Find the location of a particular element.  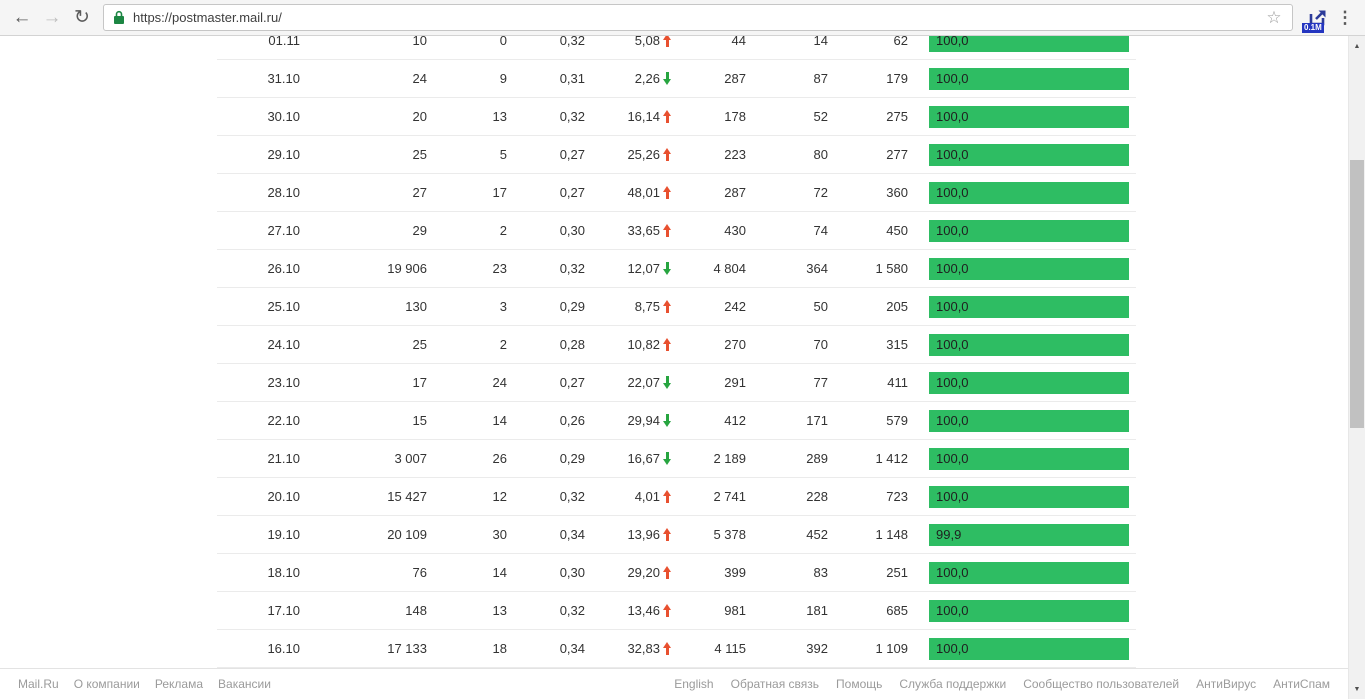

delta-value: 2,26 is located at coordinates (647, 78).